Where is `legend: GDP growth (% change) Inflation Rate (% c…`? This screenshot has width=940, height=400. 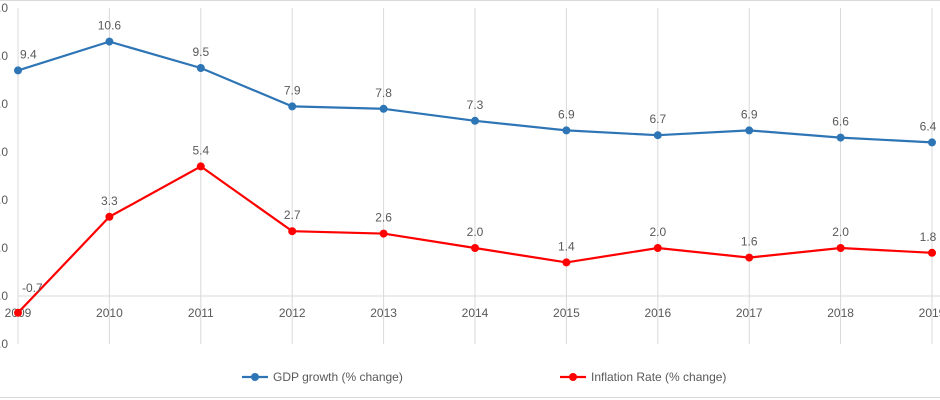 legend: GDP growth (% change) Inflation Rate (% c… is located at coordinates (484, 377).